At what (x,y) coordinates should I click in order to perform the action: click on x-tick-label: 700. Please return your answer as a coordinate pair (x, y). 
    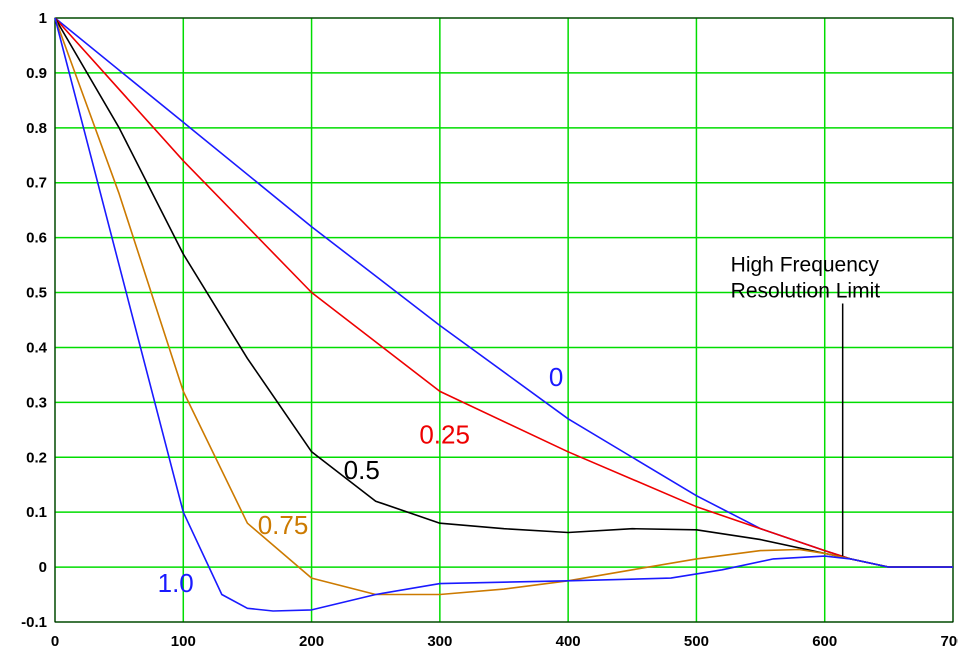
    Looking at the image, I should click on (949, 641).